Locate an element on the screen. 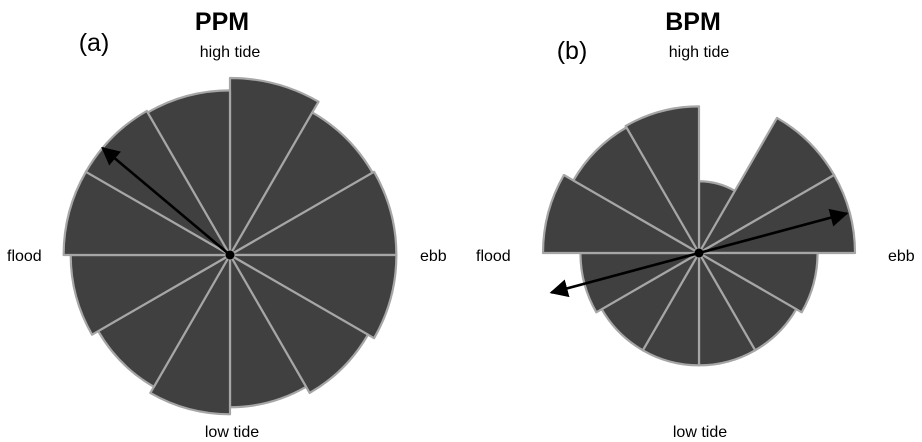  label-bottom-bpm: low tide is located at coordinates (700, 432).